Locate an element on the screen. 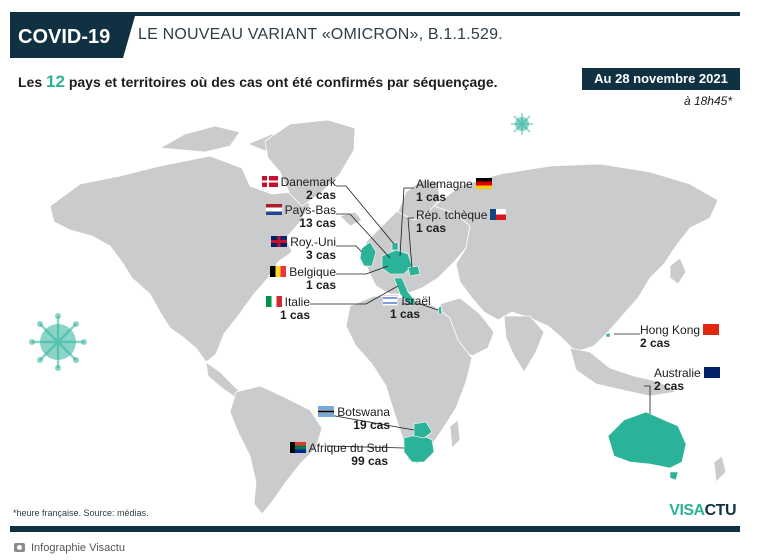 The width and height of the screenshot is (760, 560). label-israel: Israël 1 cas is located at coordinates (405, 308).